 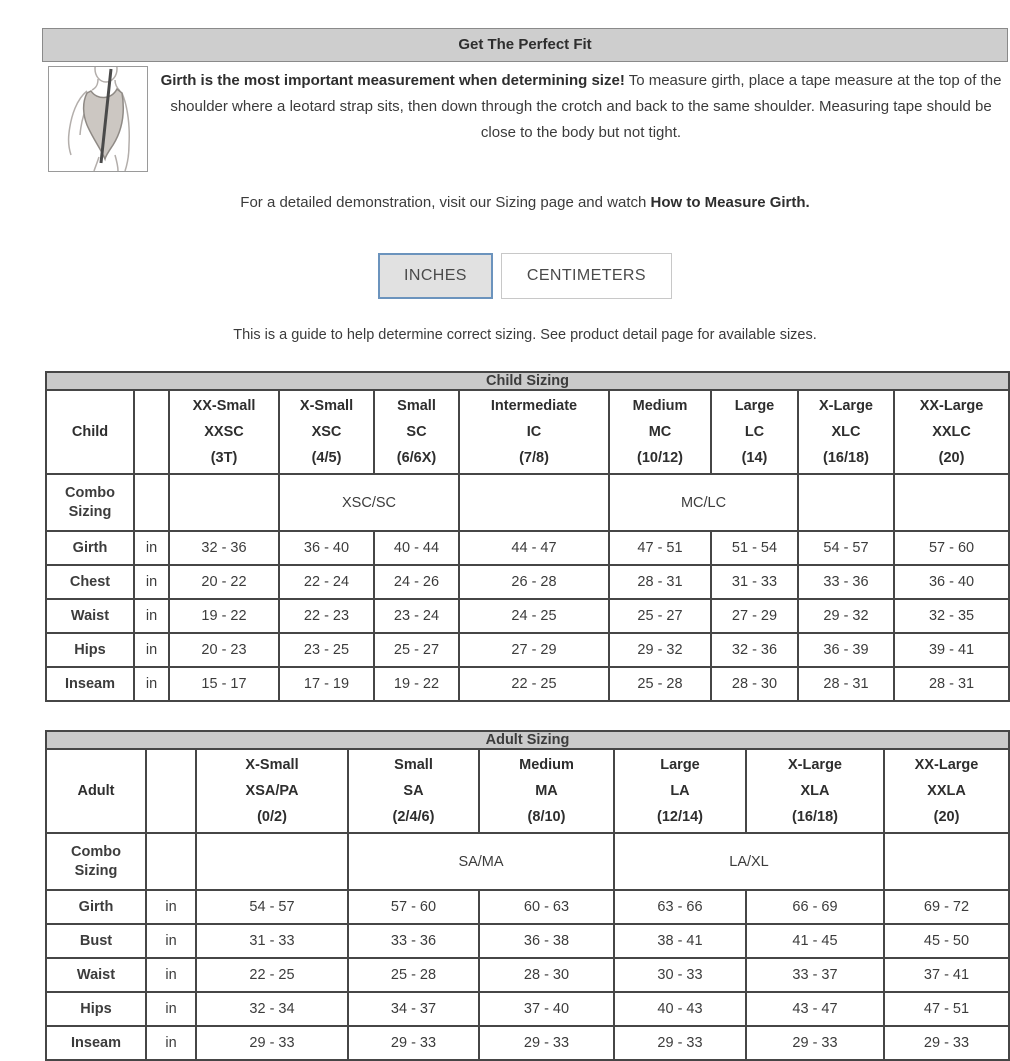 I want to click on adult-measurement-value: 40 - 43, so click(x=680, y=1009).